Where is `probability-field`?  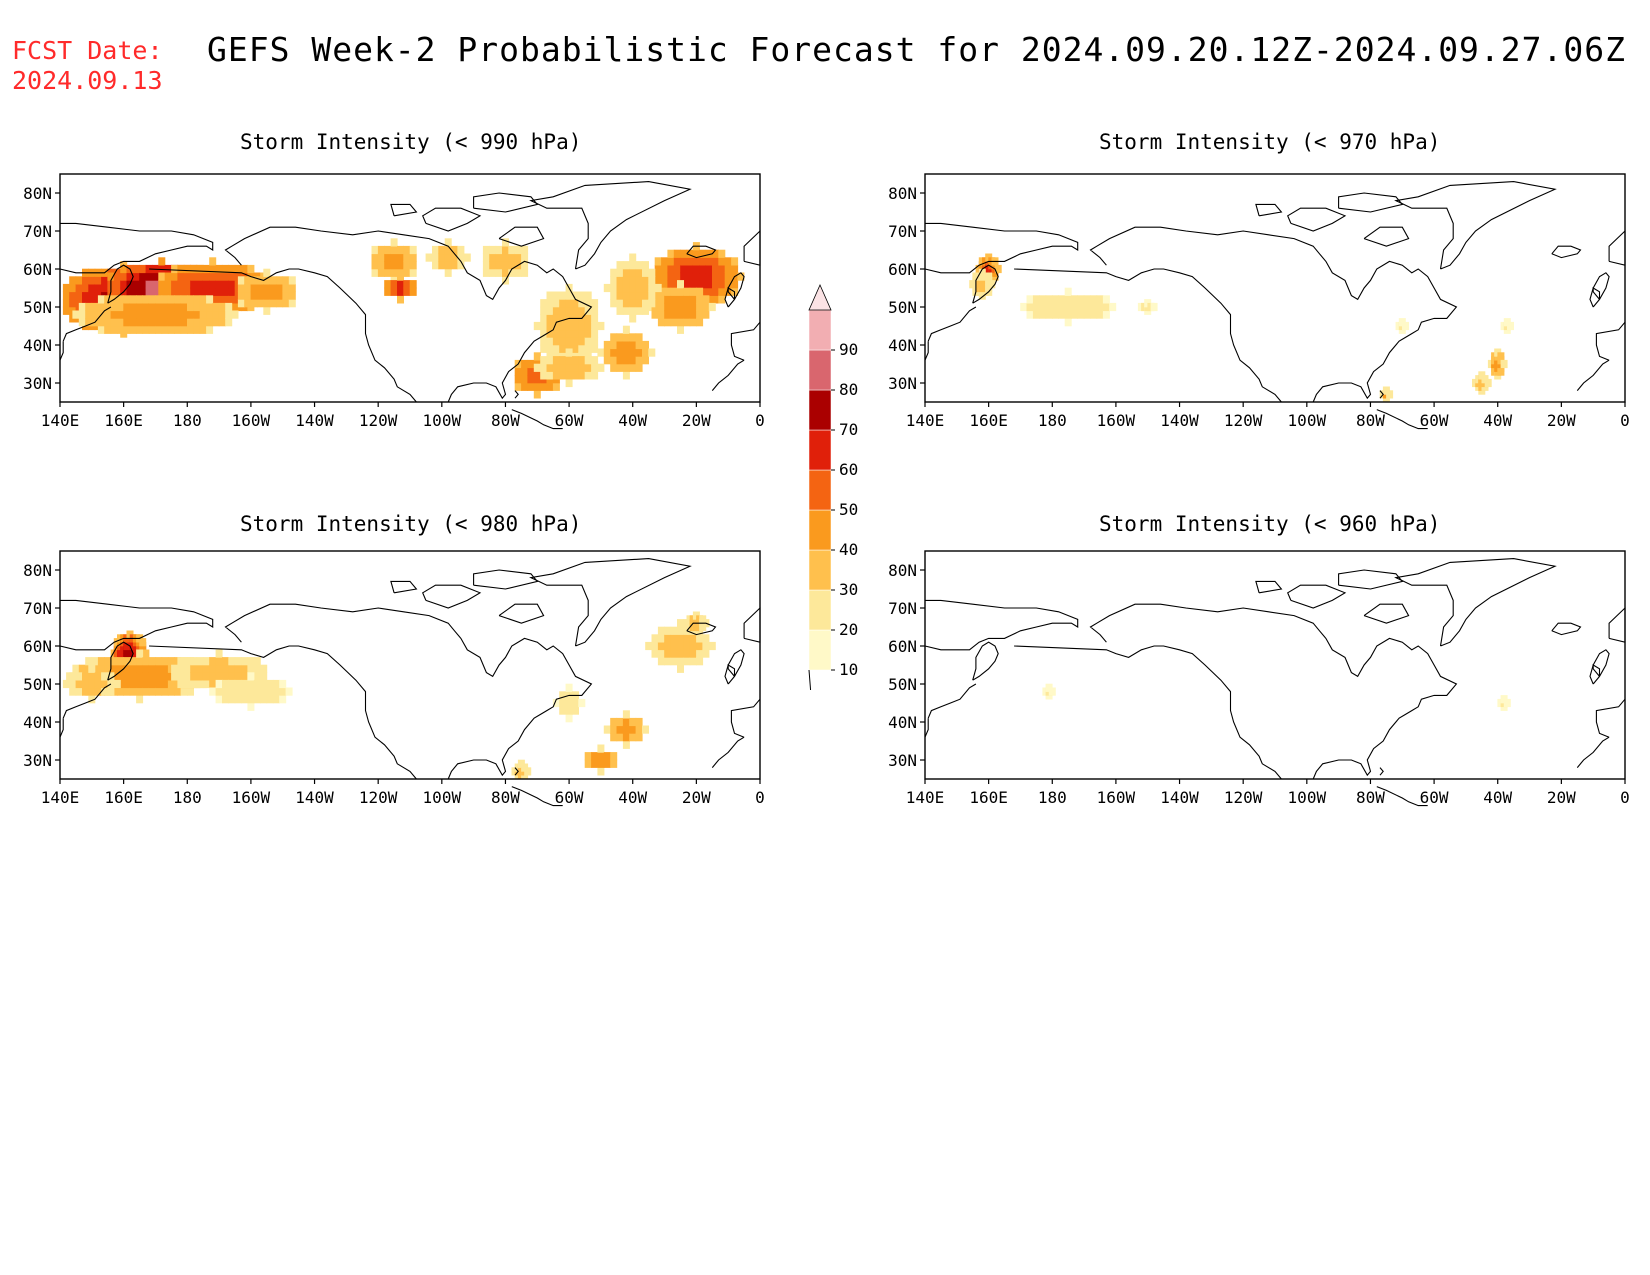
probability-field is located at coordinates (1241, 328).